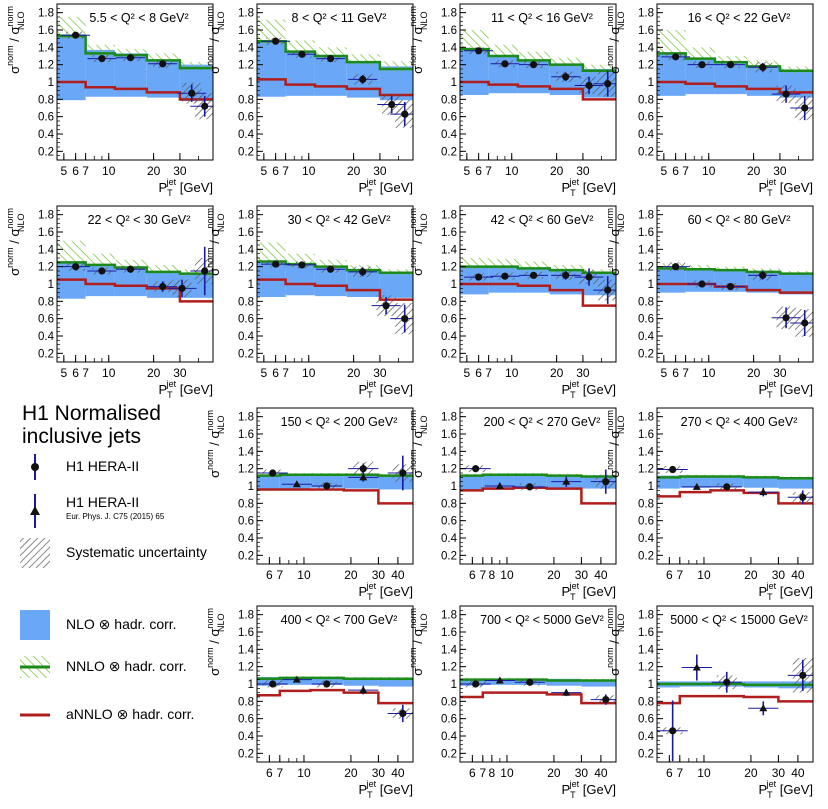  What do you see at coordinates (538, 485) in the screenshot?
I see `plot-area` at bounding box center [538, 485].